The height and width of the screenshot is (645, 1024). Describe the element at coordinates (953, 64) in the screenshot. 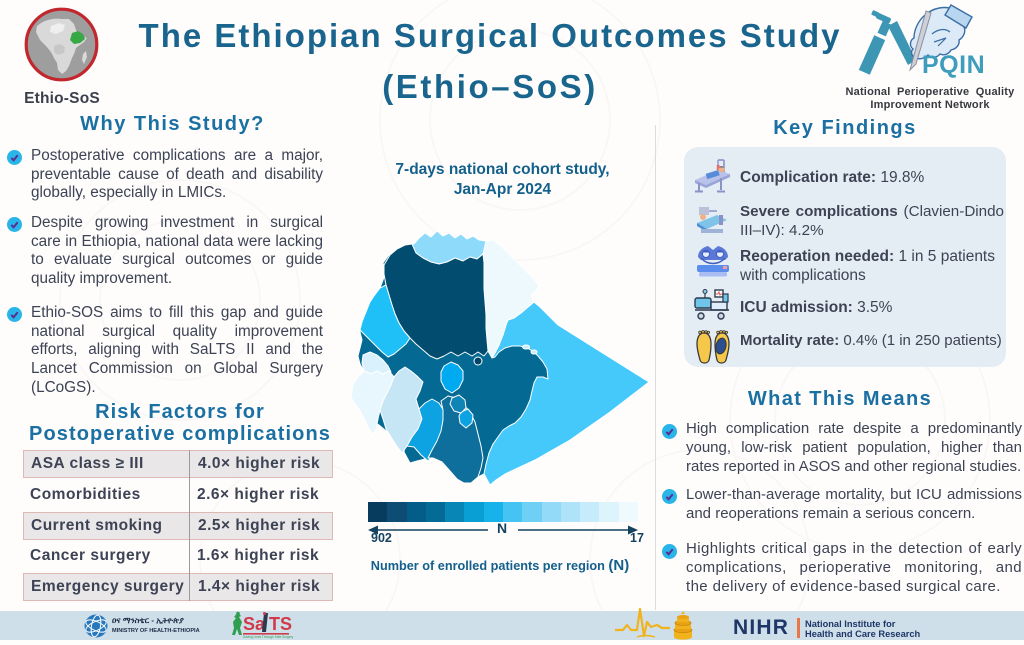

I see `svg-text: PQIN` at that location.